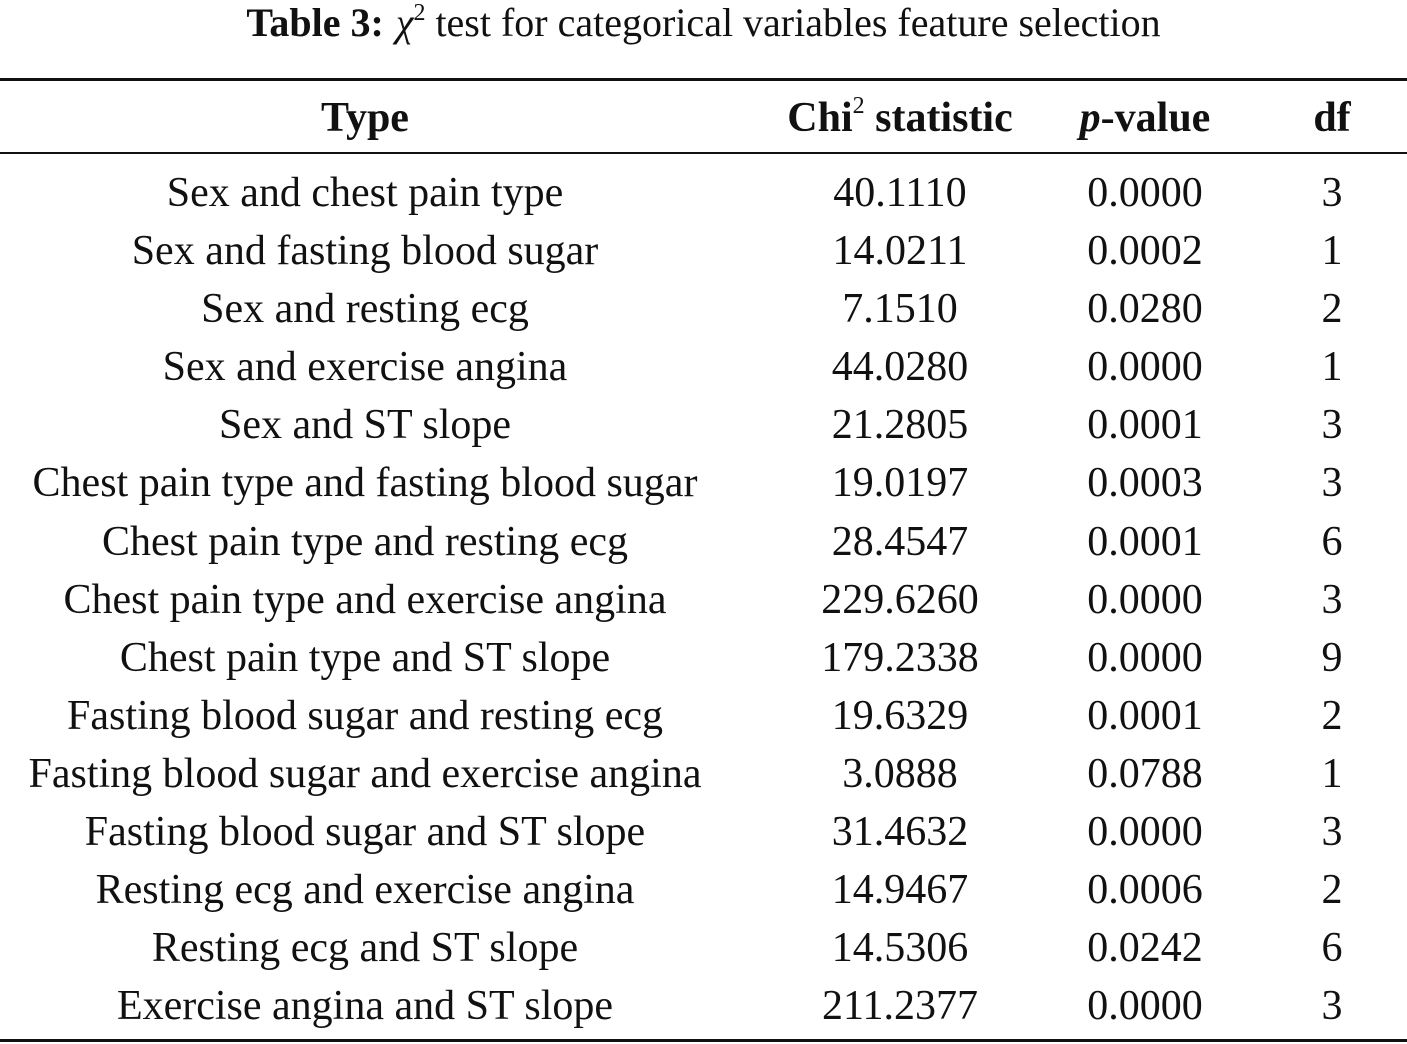 Image resolution: width=1407 pixels, height=1044 pixels. I want to click on cell-chi2: 21.2805, so click(900, 425).